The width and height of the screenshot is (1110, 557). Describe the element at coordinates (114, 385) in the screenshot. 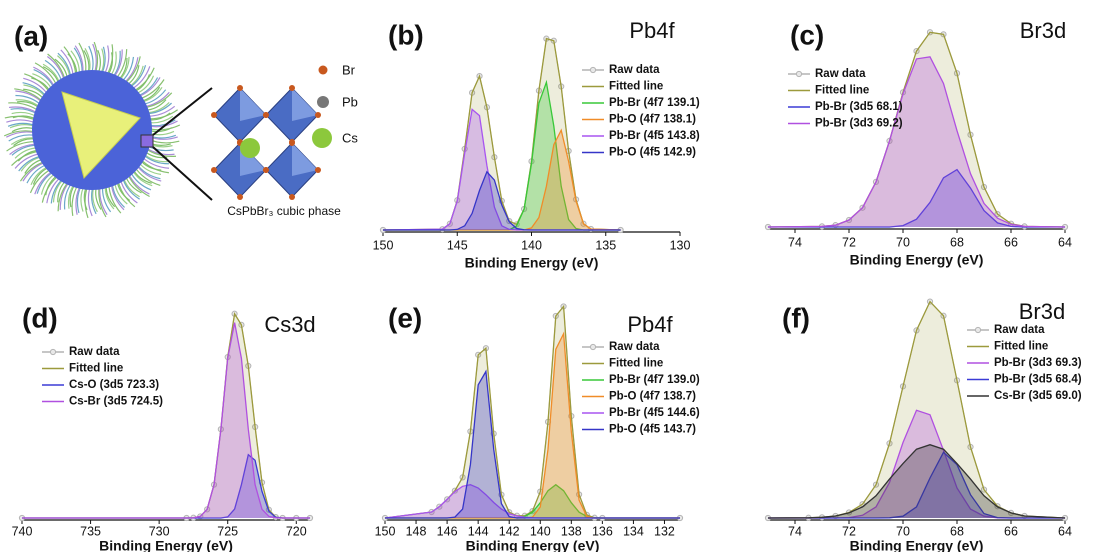

I see `legend-label: Cs-O (3d5 723.3)` at that location.